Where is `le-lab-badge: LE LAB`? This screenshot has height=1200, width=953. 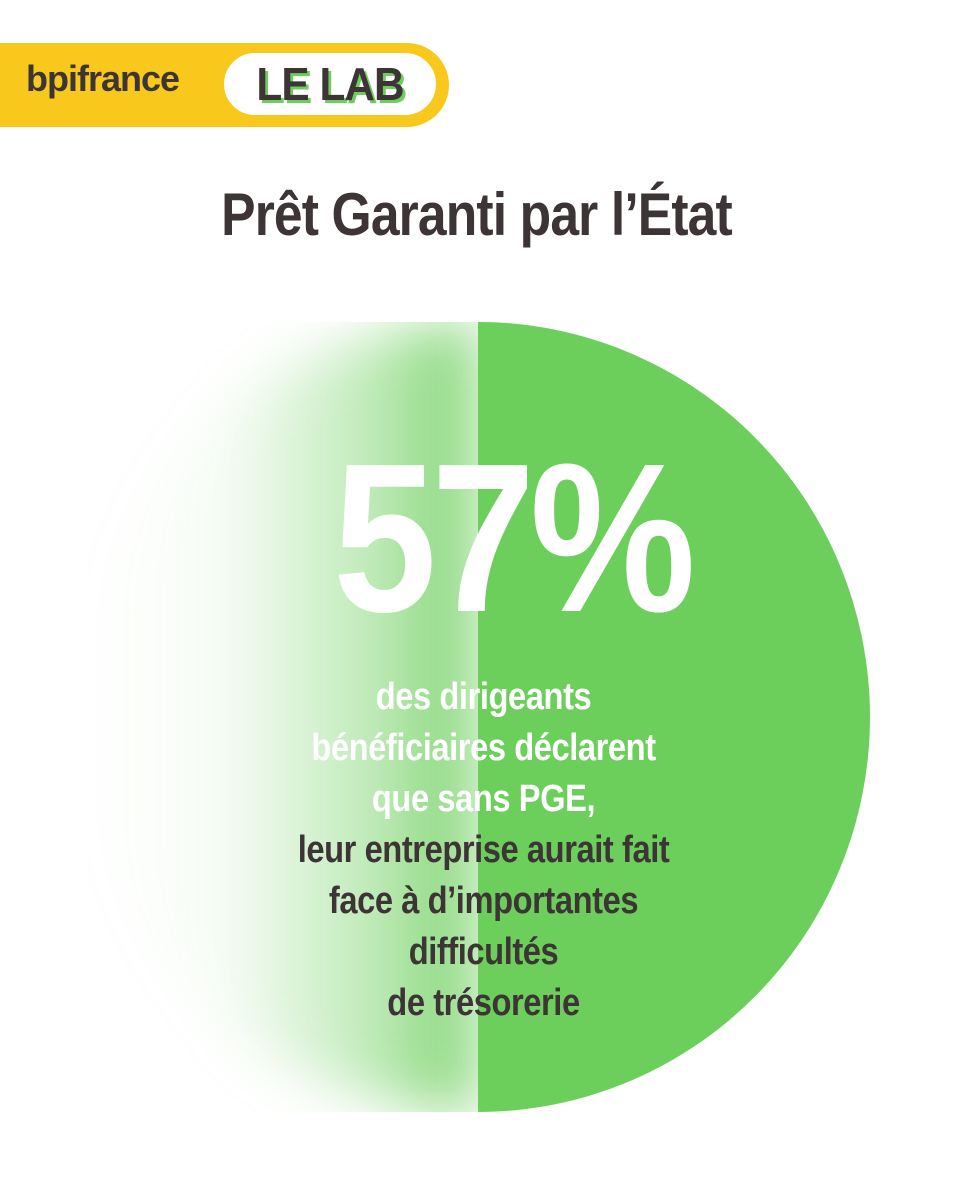
le-lab-badge: LE LAB is located at coordinates (330, 84).